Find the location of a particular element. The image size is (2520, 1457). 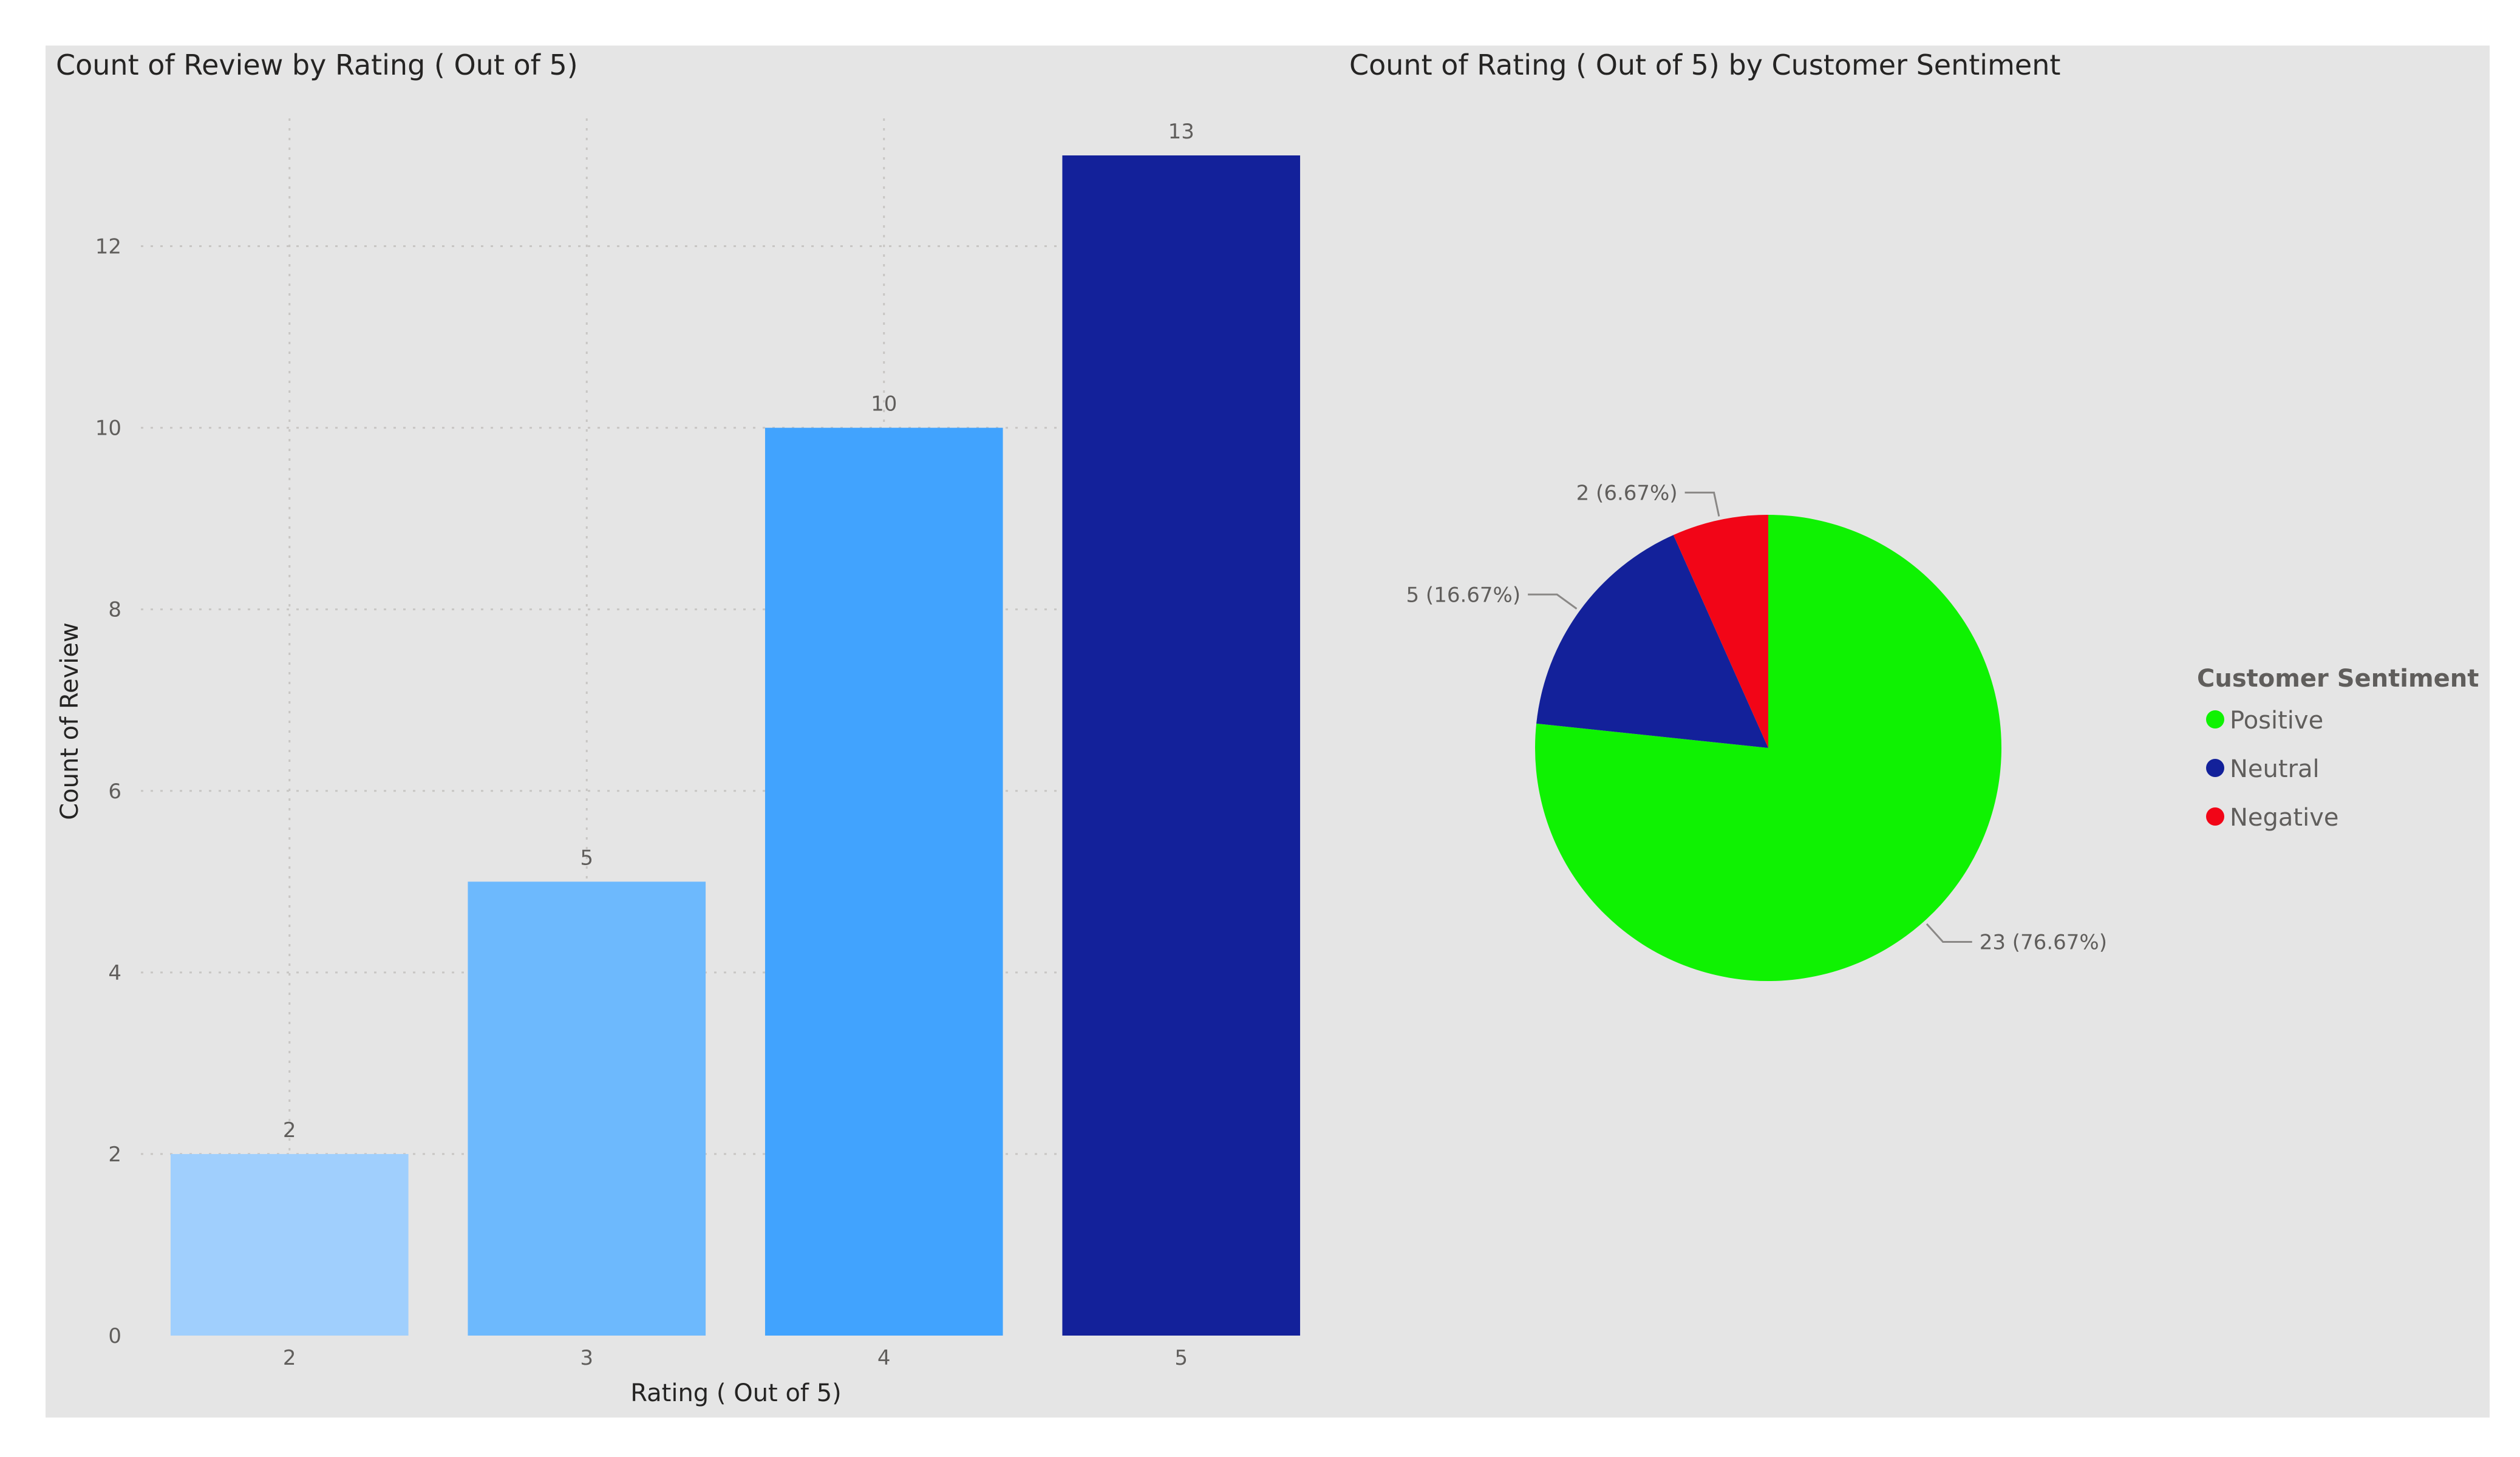

x-tick-label: 3 is located at coordinates (586, 1358).